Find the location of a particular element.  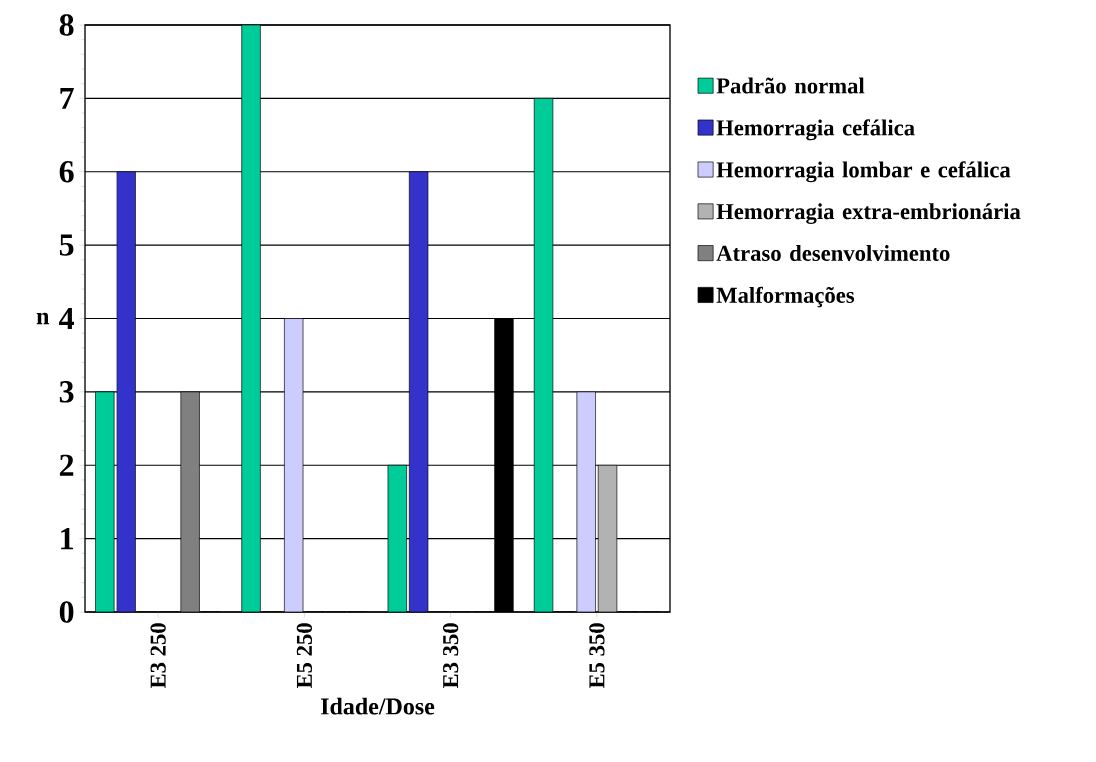

x-tick-label: E3 250 is located at coordinates (158, 656).